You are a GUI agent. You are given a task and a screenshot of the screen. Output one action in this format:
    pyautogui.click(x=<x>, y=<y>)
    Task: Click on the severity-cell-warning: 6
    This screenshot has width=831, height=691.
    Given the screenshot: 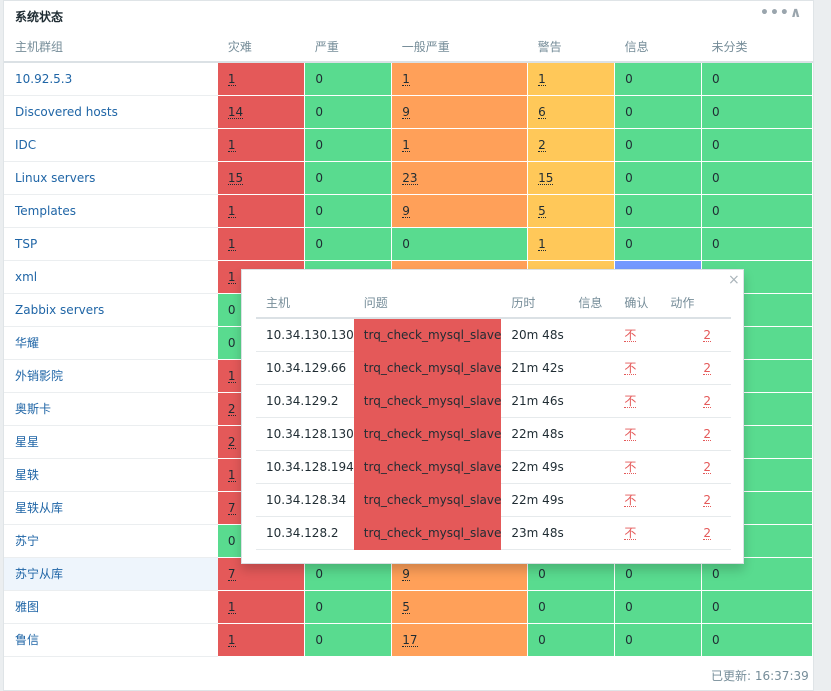 What is the action you would take?
    pyautogui.click(x=571, y=112)
    